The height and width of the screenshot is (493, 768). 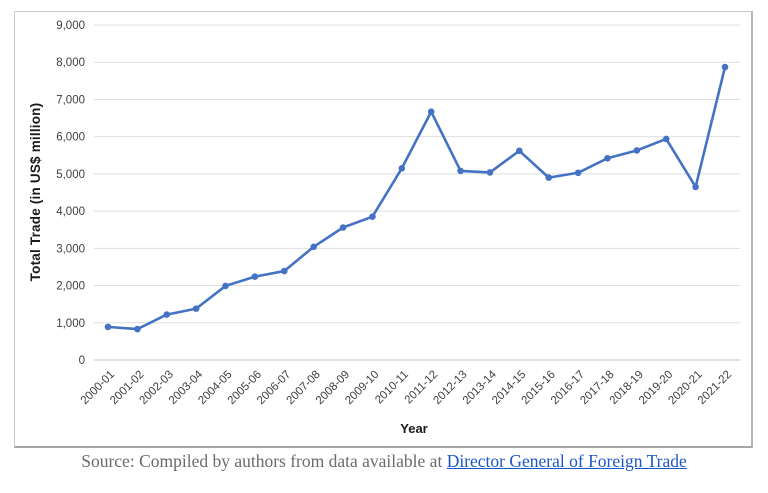 I want to click on y-tick-label: 7,000, so click(x=70, y=100).